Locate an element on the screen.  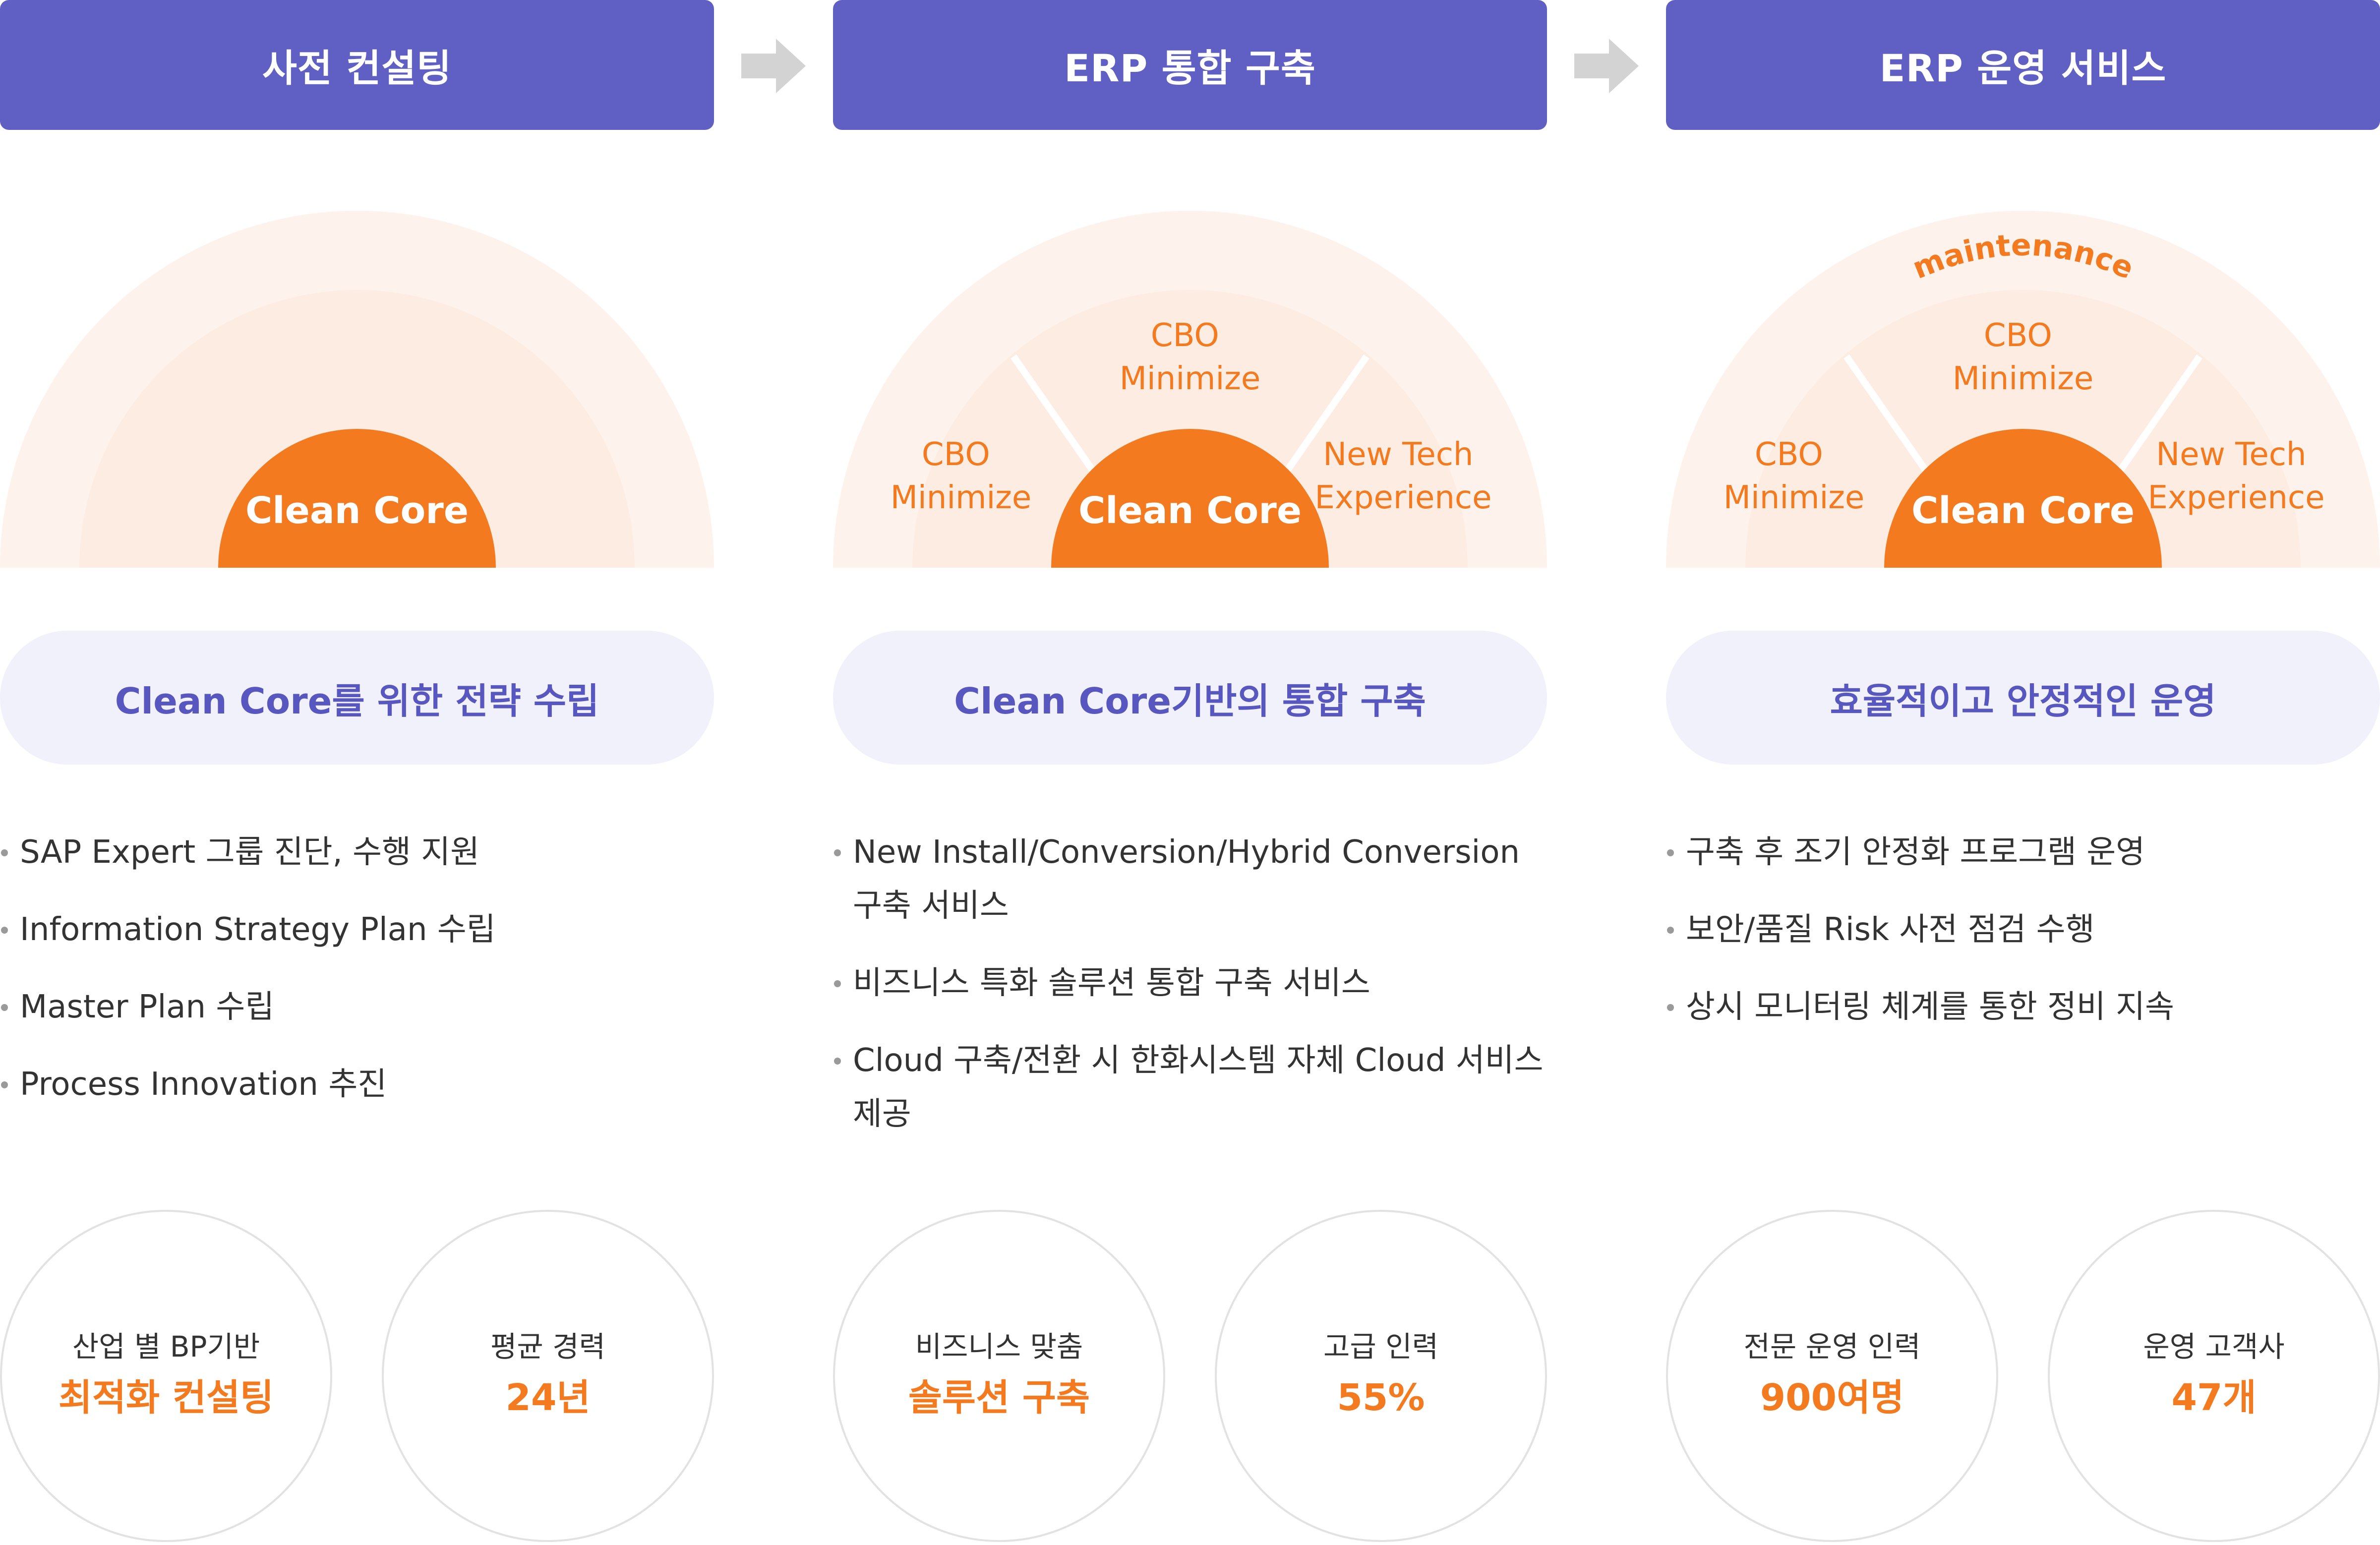
list-item: SAP Expert 그룹 진단, 수행 지원 is located at coordinates (357, 852).